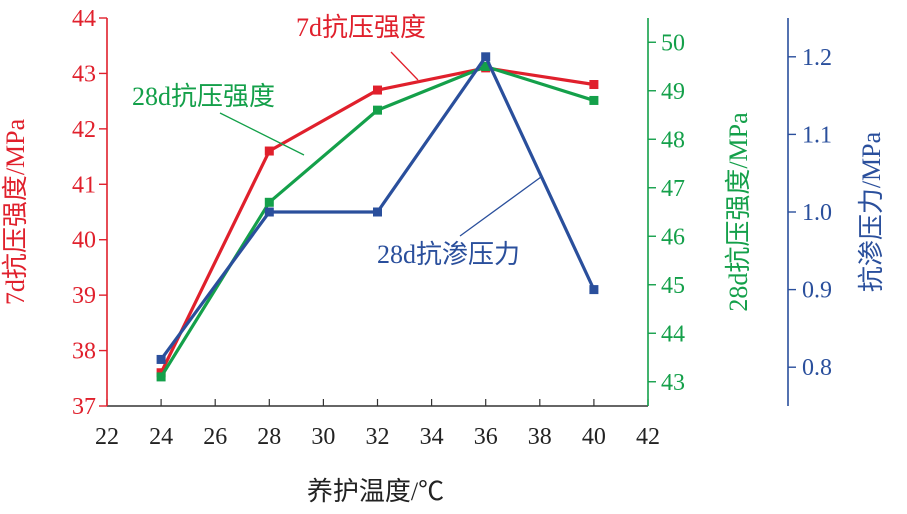 This screenshot has width=907, height=514. What do you see at coordinates (817, 291) in the screenshot?
I see `right2-y-tick-label: 0.9` at bounding box center [817, 291].